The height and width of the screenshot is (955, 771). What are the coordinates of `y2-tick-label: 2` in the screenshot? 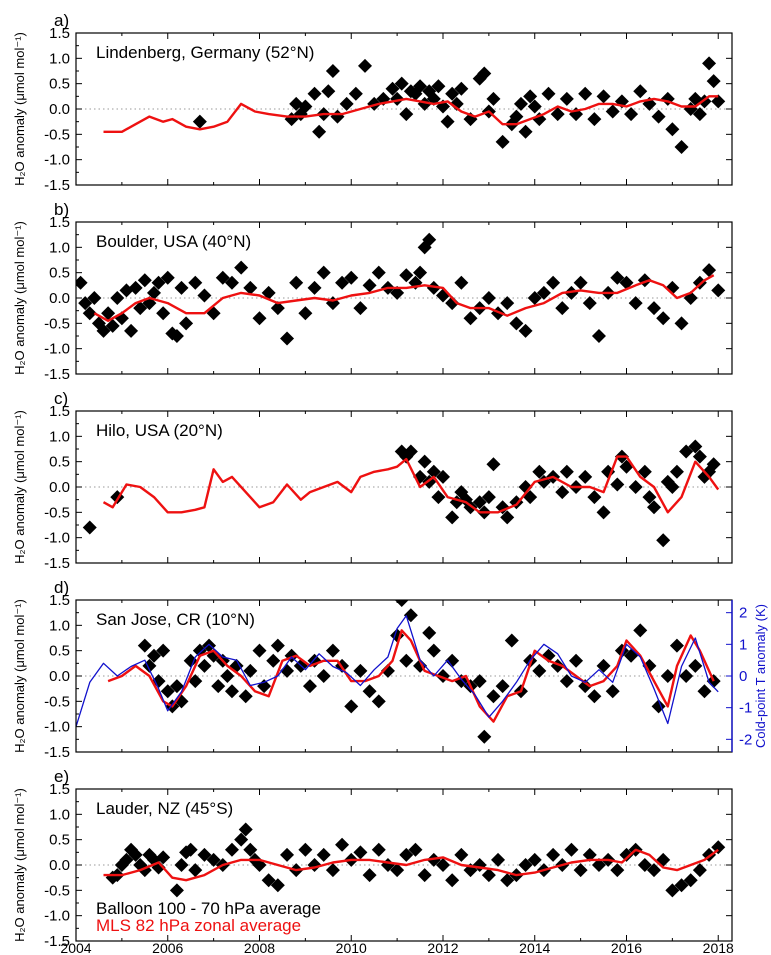 It's located at (743, 613).